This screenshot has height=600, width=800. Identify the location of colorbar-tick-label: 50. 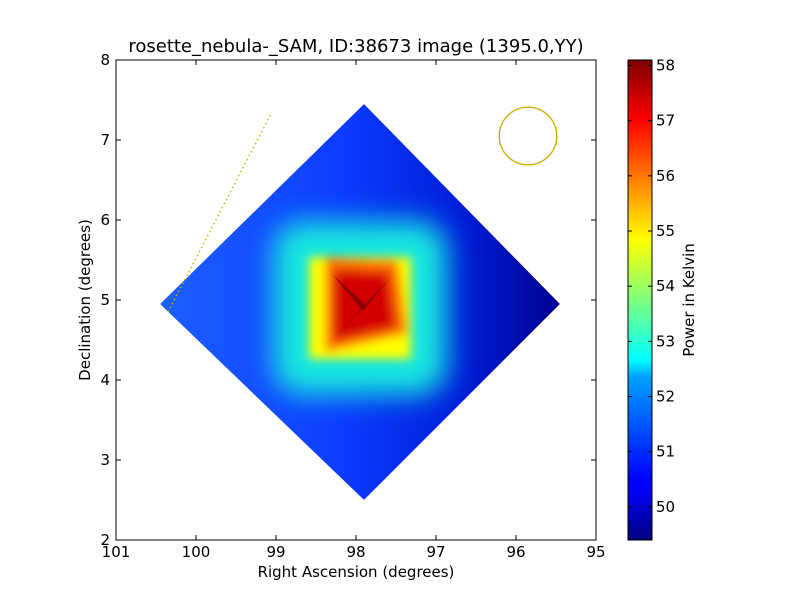
(665, 507).